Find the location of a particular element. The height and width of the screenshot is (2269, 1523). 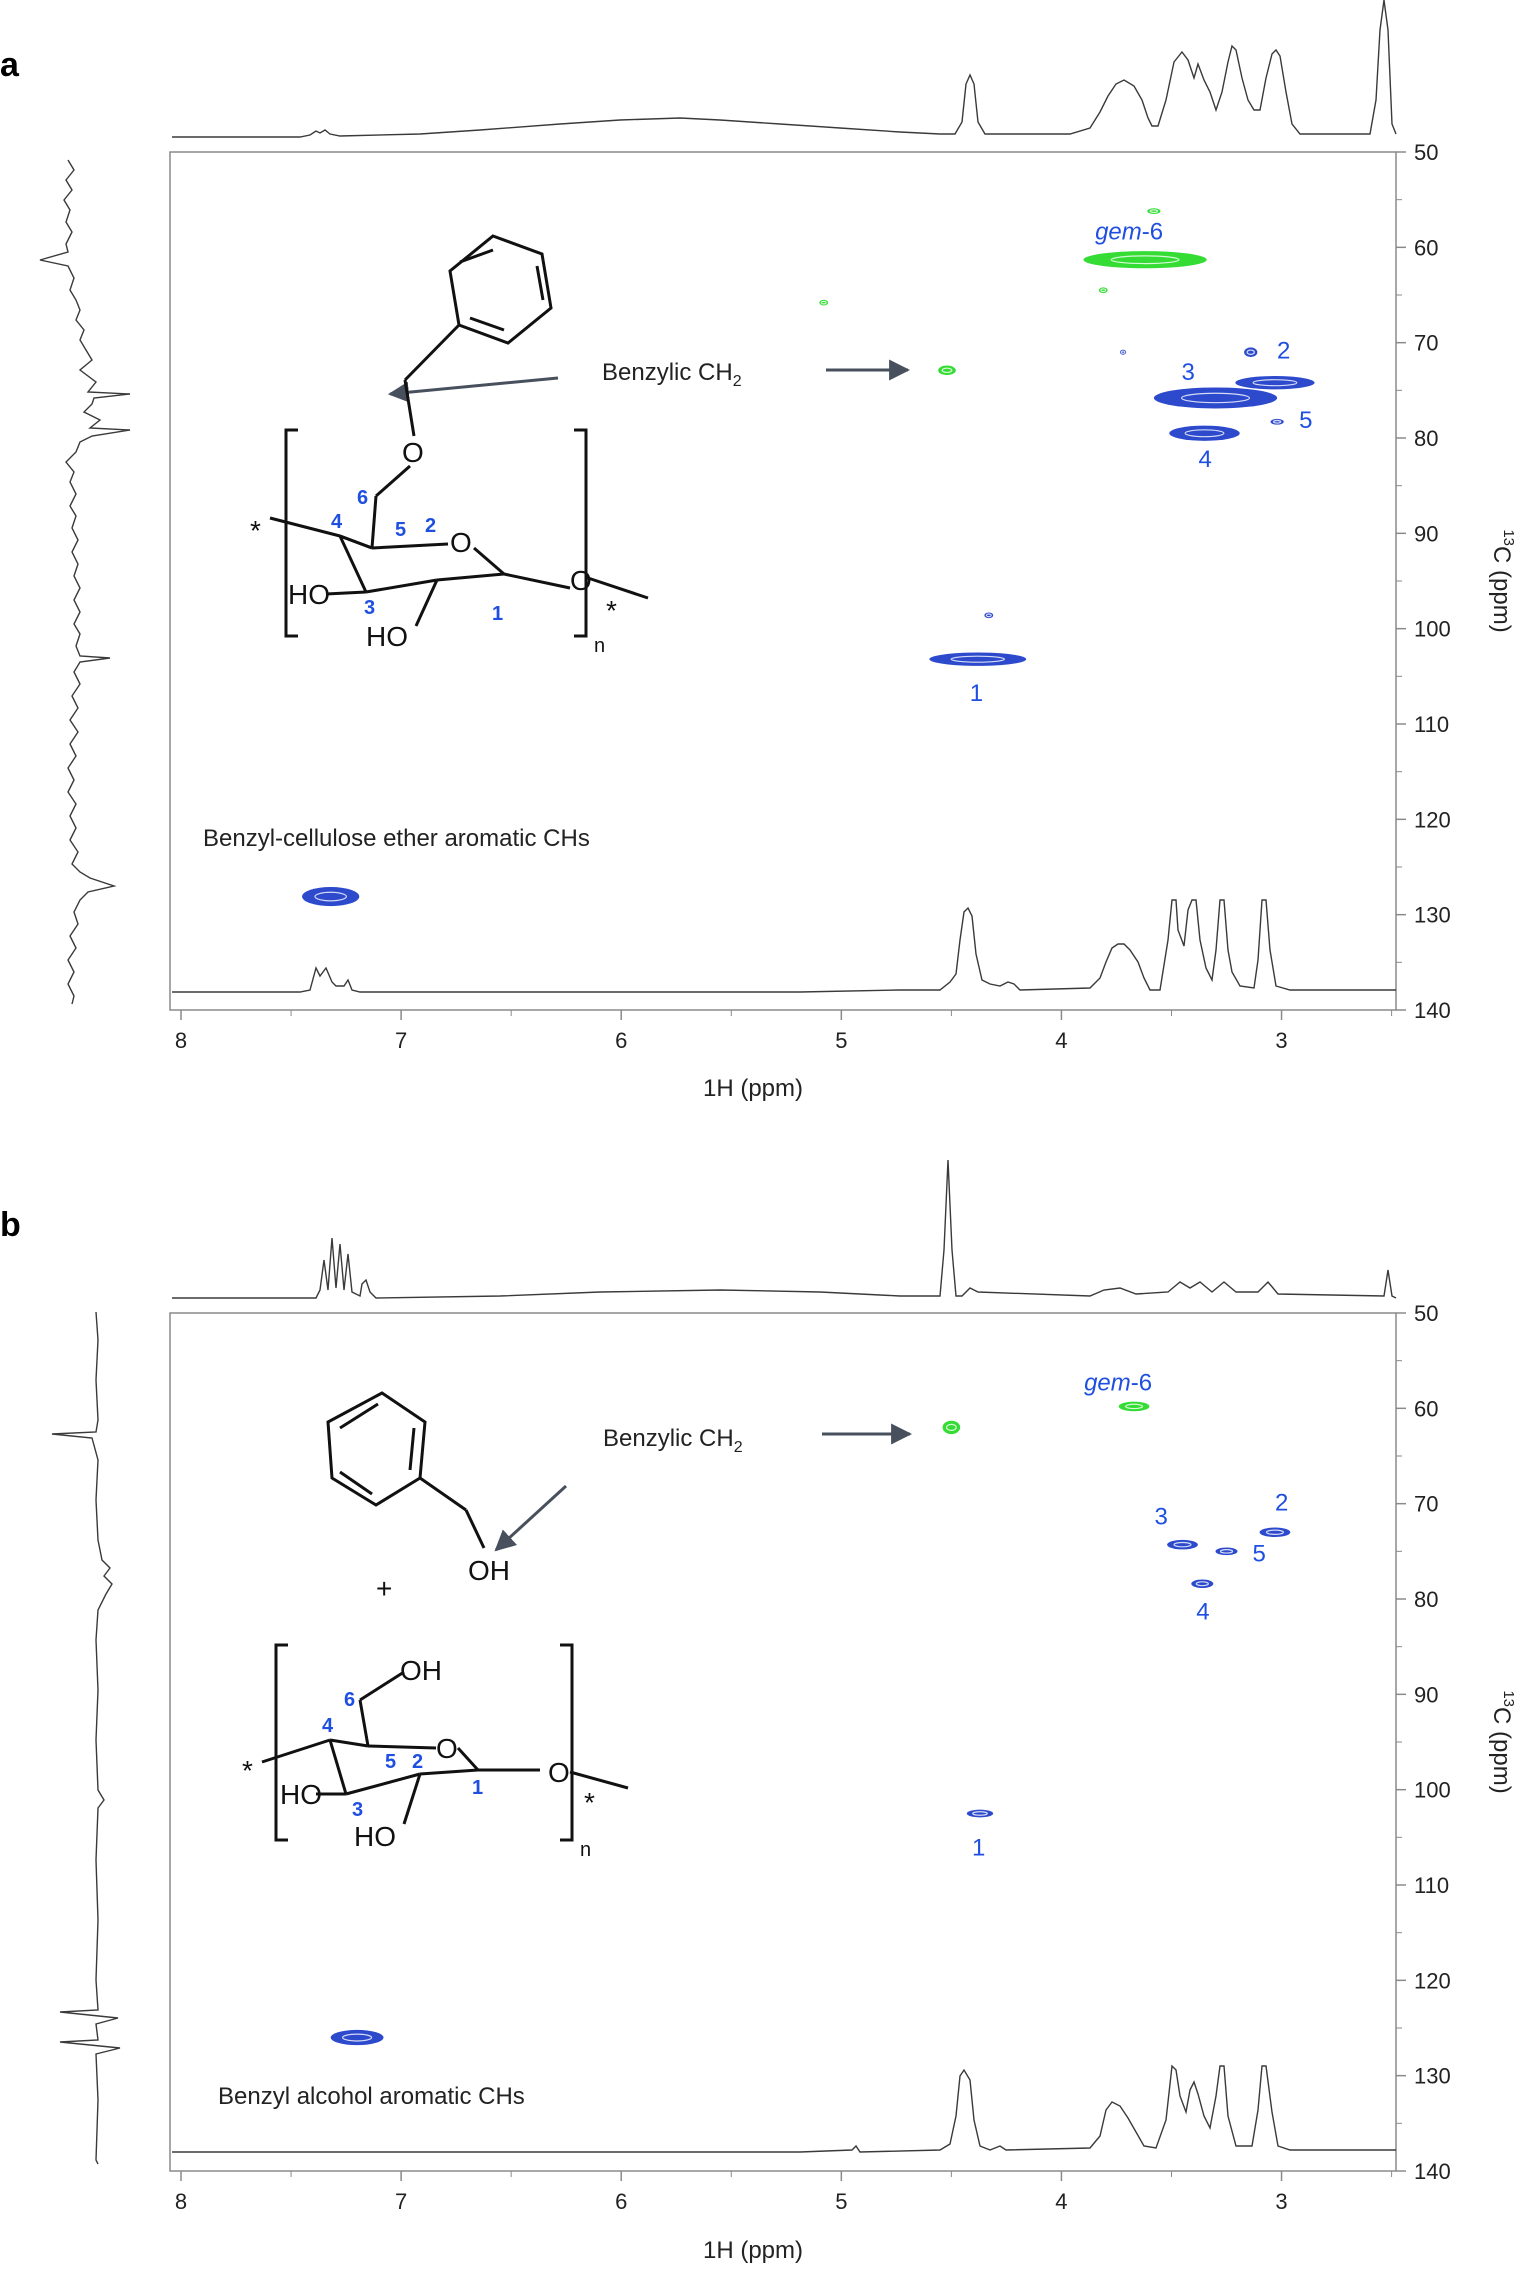

cross-peak: gem-6 is located at coordinates (1145, 244).